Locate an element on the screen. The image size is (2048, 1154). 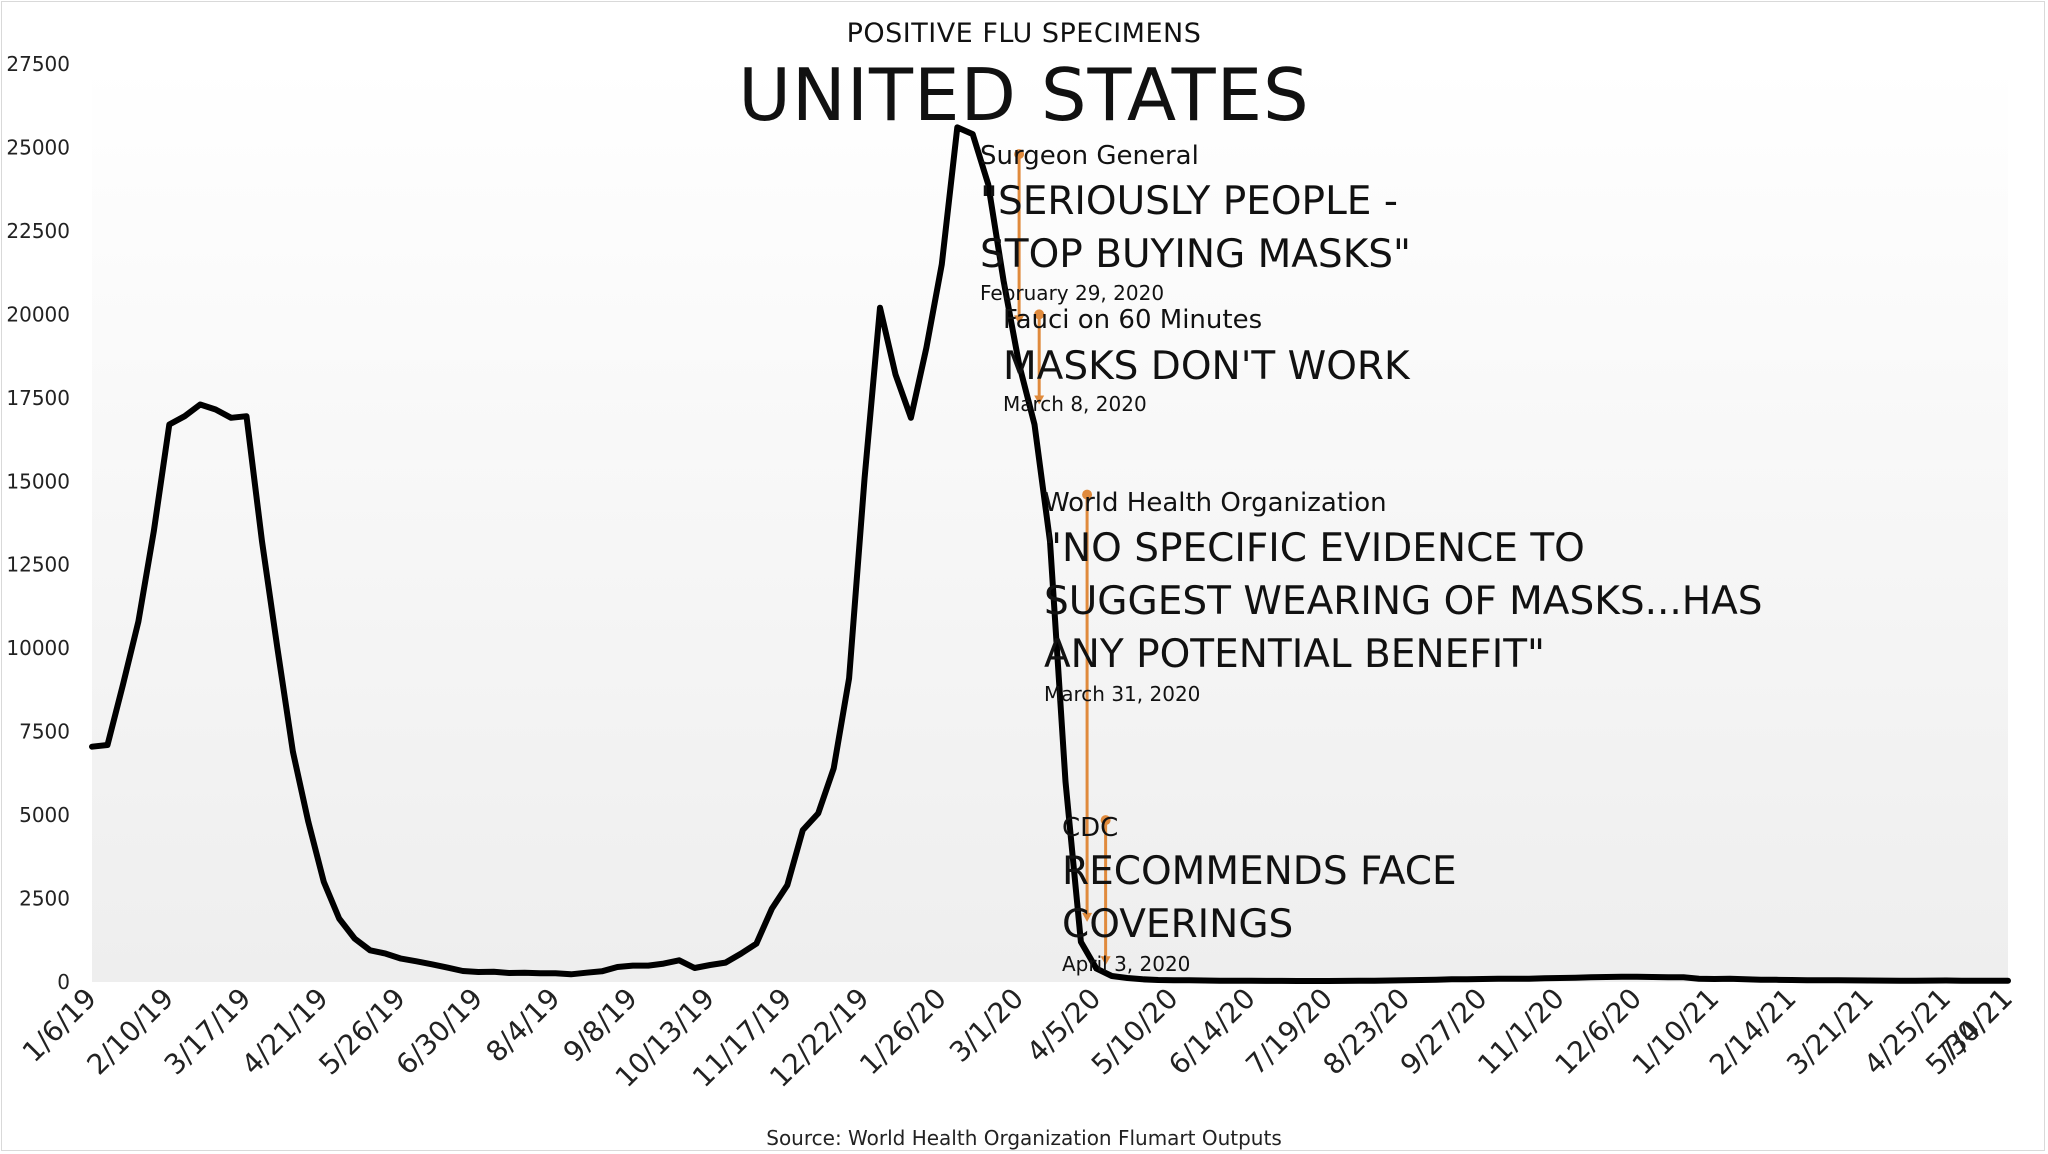
annotation-date-who: March 31, 2020 is located at coordinates (1122, 694).